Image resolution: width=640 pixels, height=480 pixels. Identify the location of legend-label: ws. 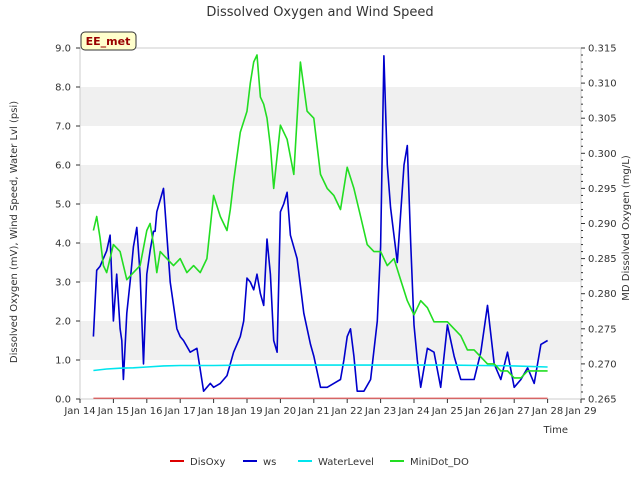
(269, 462).